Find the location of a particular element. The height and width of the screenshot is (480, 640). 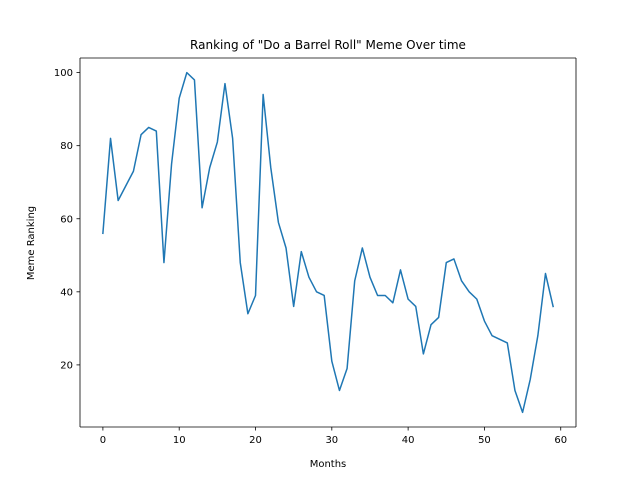

x-tick-label: 20 is located at coordinates (255, 440).